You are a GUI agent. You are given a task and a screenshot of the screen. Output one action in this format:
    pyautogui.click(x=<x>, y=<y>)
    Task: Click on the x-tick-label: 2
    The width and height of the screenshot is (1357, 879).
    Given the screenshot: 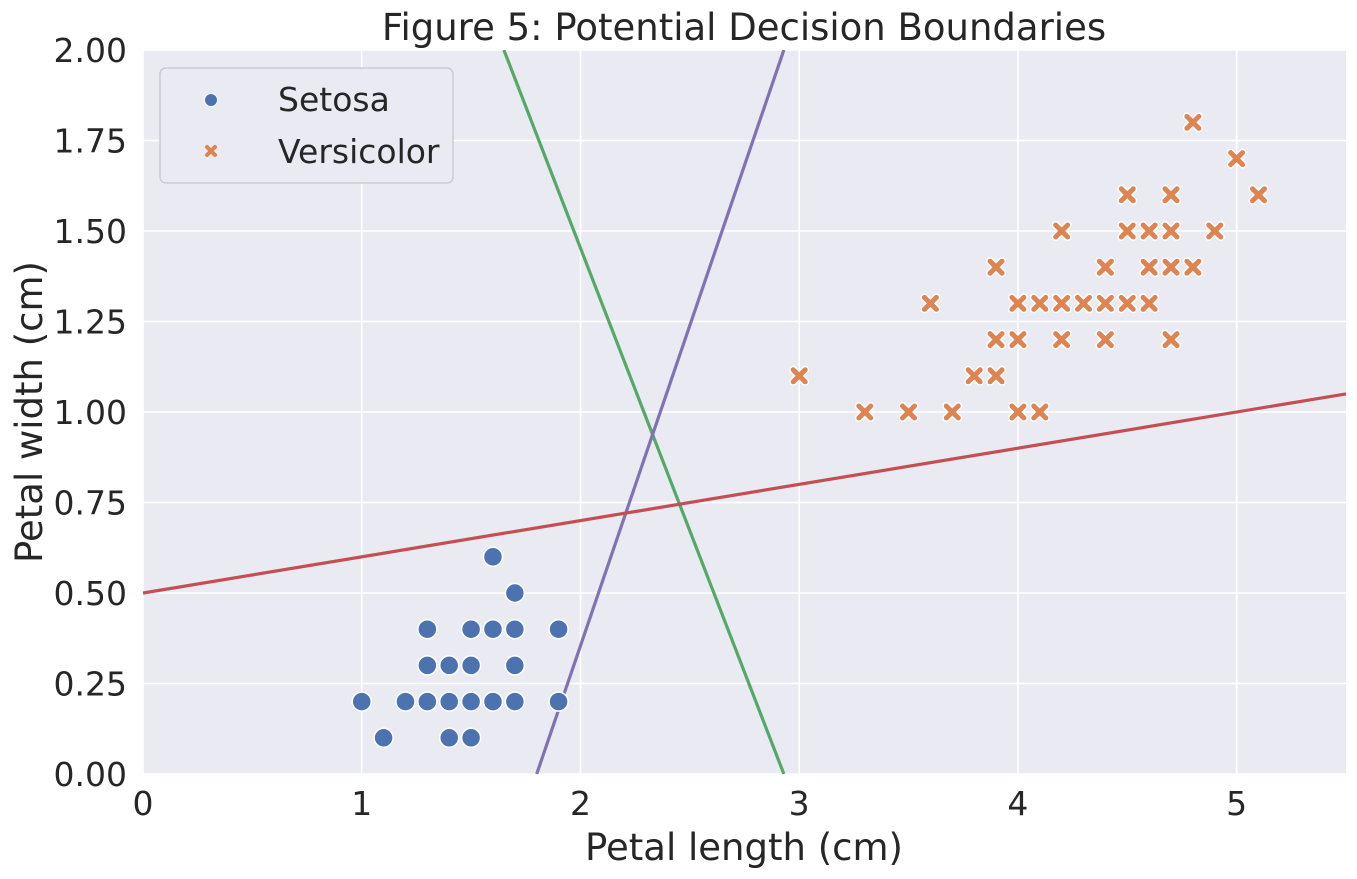 What is the action you would take?
    pyautogui.click(x=580, y=803)
    